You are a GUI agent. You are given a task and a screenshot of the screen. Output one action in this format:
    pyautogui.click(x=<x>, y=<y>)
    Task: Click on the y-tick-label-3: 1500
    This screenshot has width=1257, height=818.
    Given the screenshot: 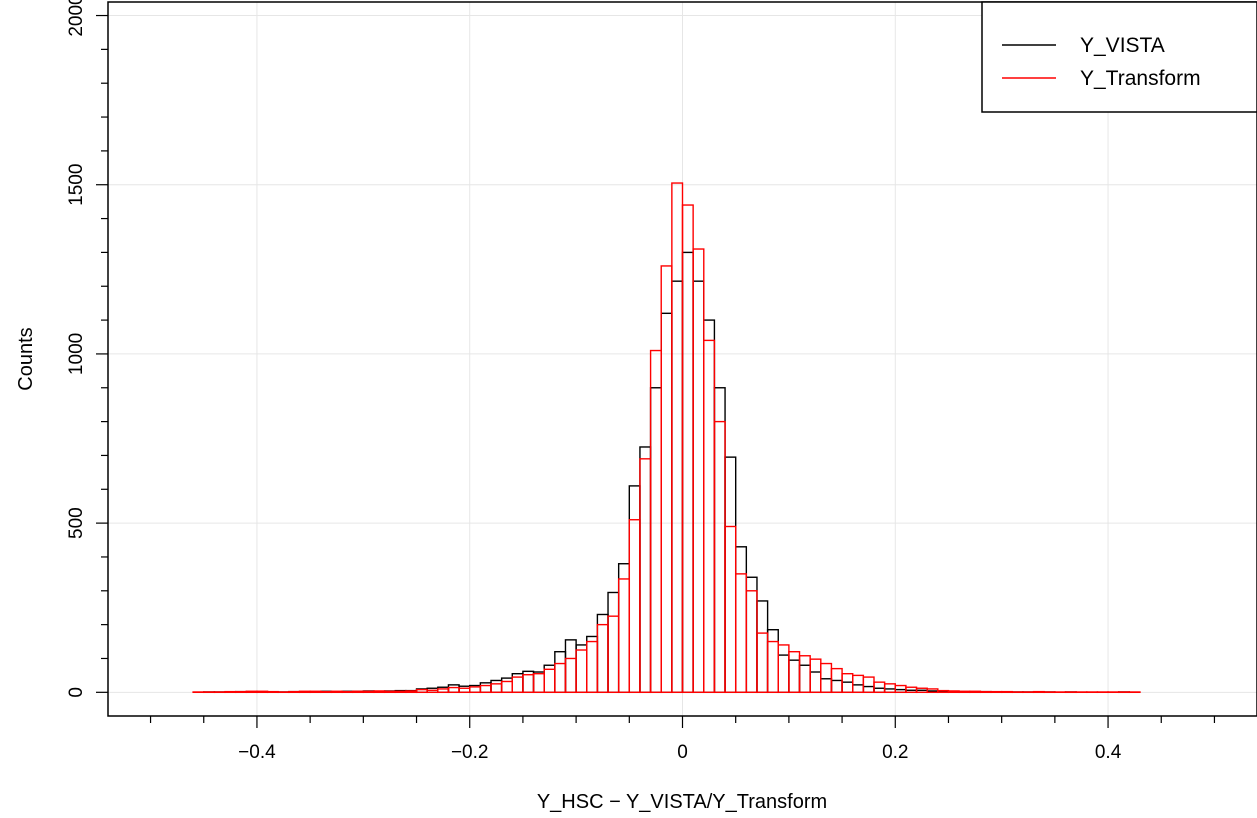 What is the action you would take?
    pyautogui.click(x=76, y=185)
    